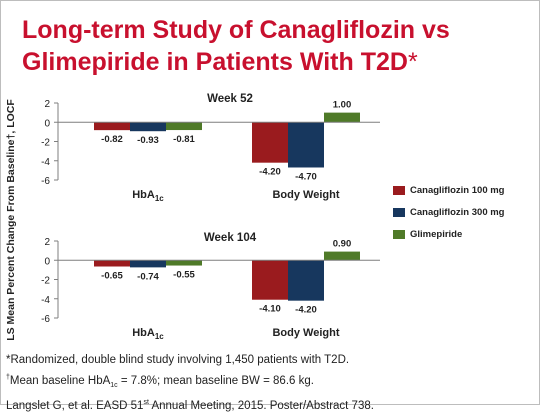 Image resolution: width=540 pixels, height=415 pixels. Describe the element at coordinates (215, 380) in the screenshot. I see `footnote-2b: = 7.8%; mean baseline BW = 86.6 kg.` at that location.